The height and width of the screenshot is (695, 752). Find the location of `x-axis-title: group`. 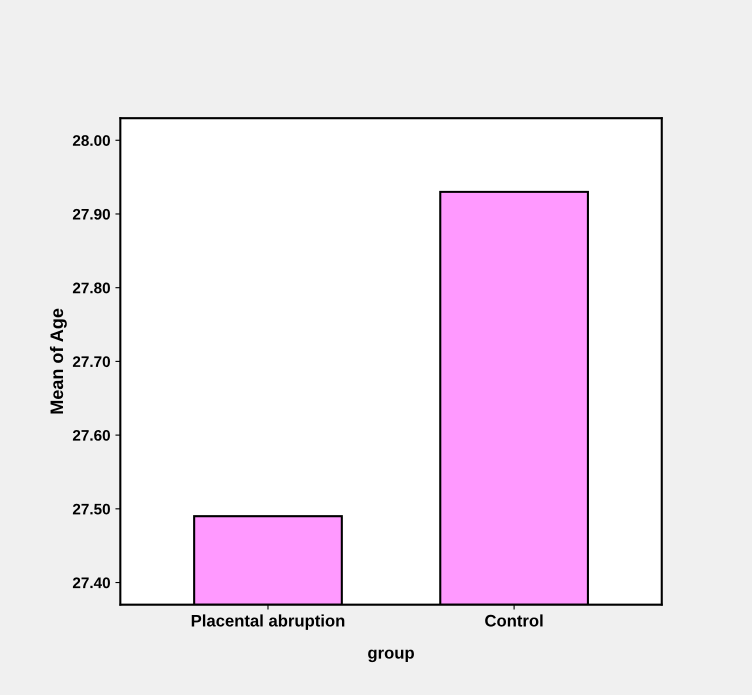

x-axis-title: group is located at coordinates (391, 656).